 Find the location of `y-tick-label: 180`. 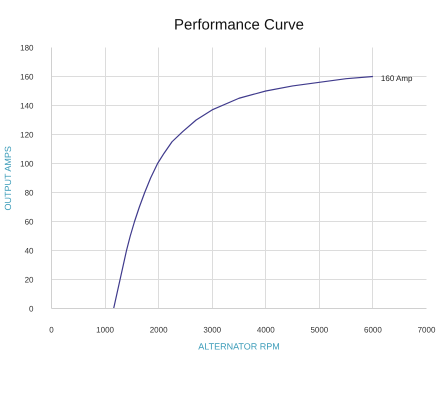

y-tick-label: 180 is located at coordinates (27, 48).